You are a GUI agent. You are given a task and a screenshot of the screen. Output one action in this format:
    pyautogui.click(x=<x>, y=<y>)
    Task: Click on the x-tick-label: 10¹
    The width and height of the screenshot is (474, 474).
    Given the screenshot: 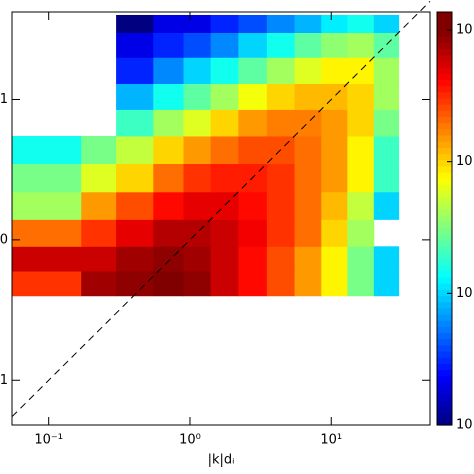 What is the action you would take?
    pyautogui.click(x=331, y=440)
    